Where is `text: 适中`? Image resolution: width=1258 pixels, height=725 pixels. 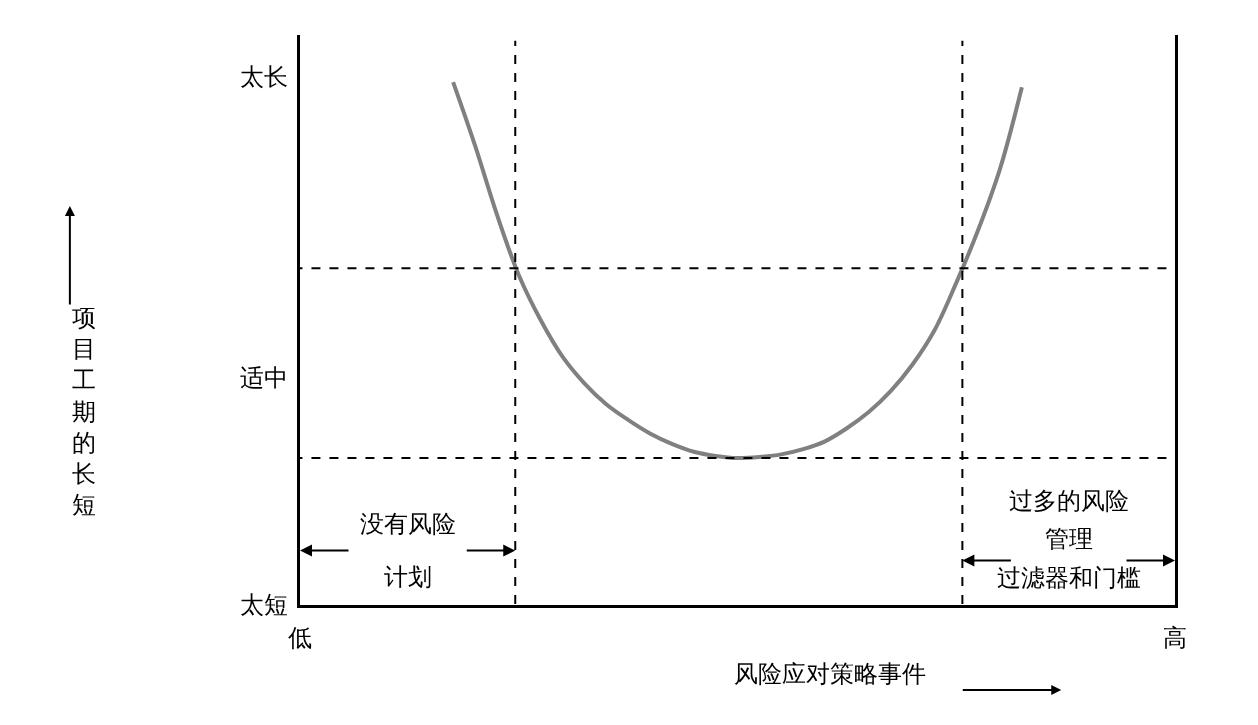
text: 适中 is located at coordinates (264, 378).